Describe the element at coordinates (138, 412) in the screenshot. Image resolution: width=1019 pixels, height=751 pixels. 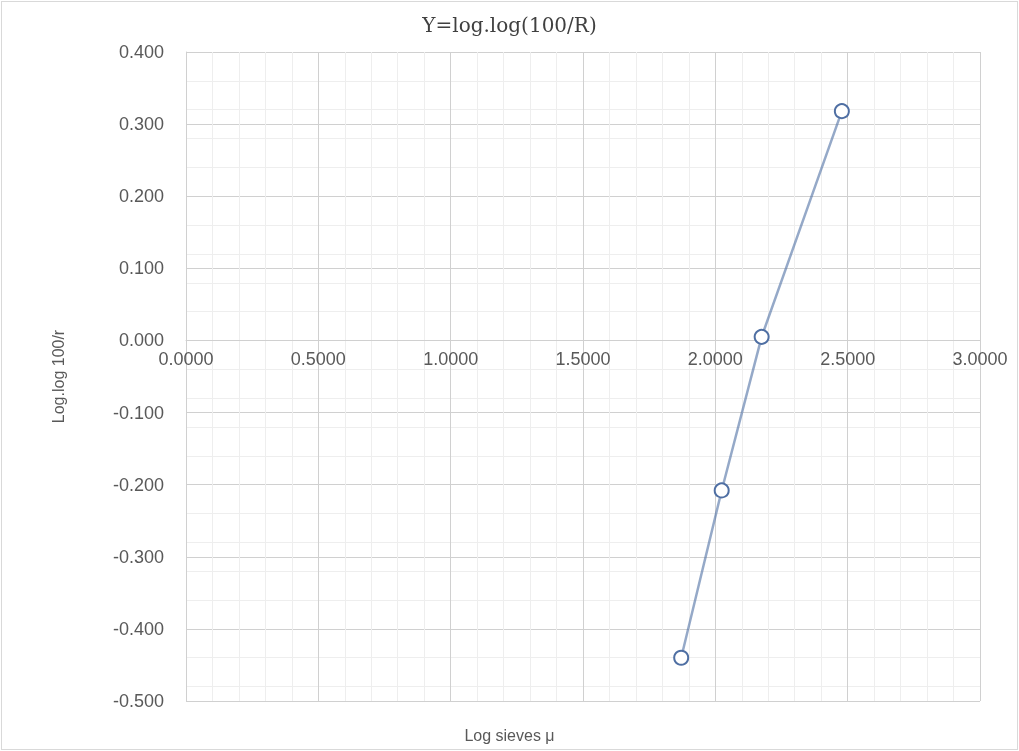
I see `y-tick-label: -0.100` at that location.